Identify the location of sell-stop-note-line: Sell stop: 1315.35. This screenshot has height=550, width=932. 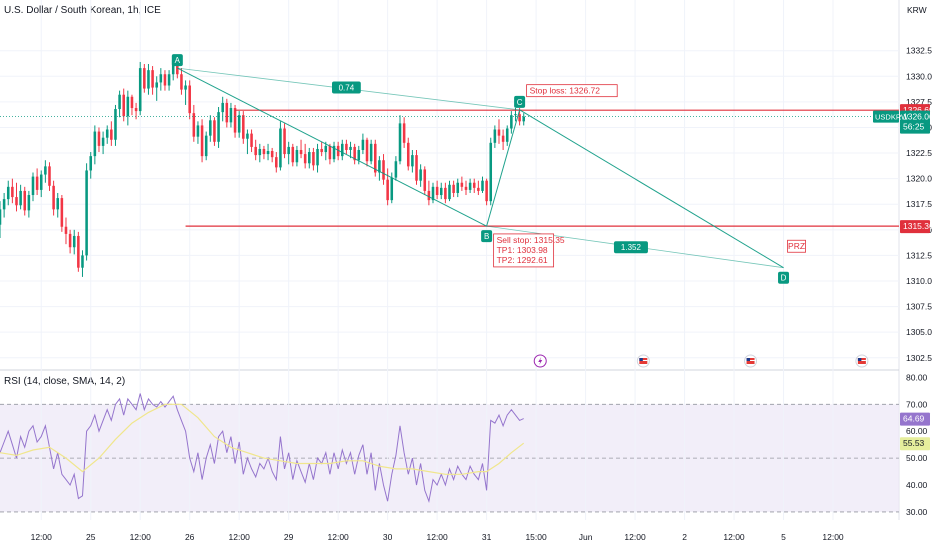
(531, 240).